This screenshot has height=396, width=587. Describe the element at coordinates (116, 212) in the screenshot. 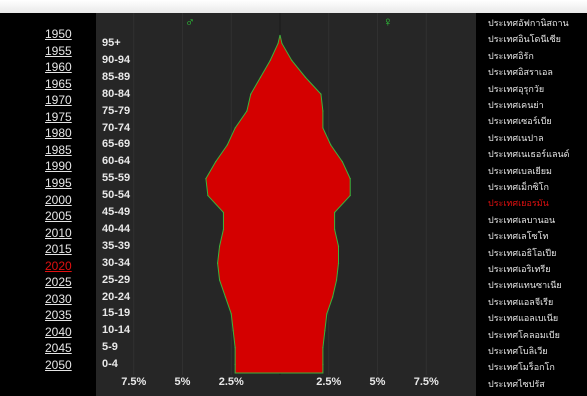

I see `age-group-label: 45-49` at that location.